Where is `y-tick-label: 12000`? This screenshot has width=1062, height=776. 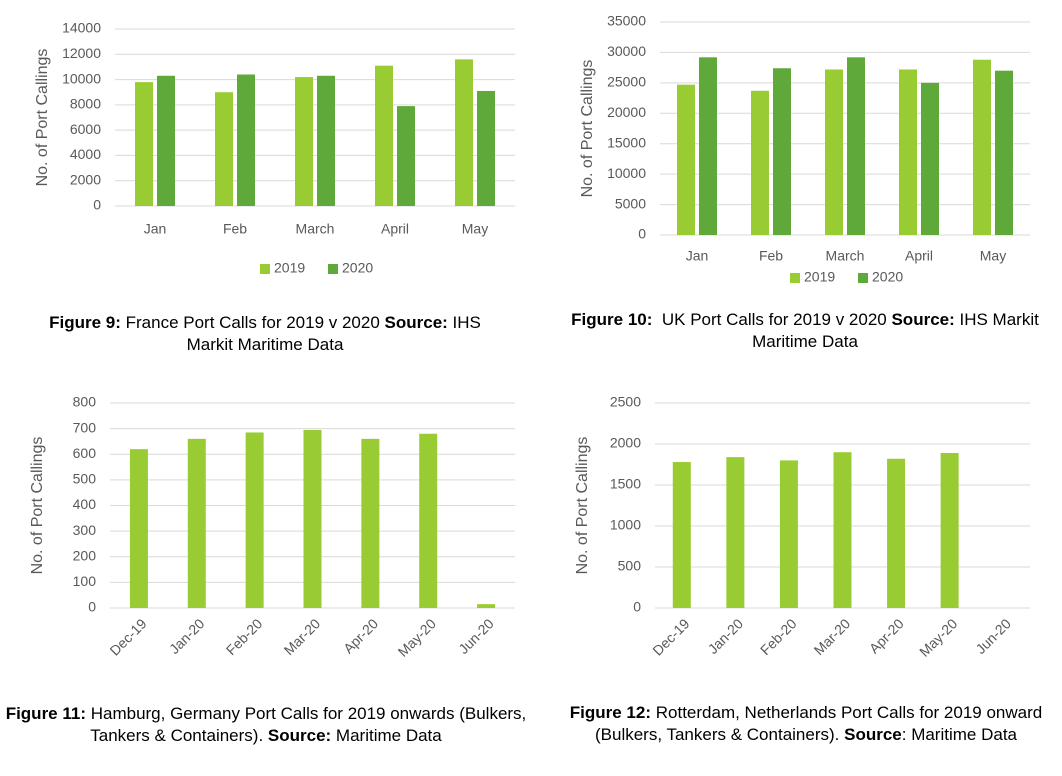 y-tick-label: 12000 is located at coordinates (81, 53).